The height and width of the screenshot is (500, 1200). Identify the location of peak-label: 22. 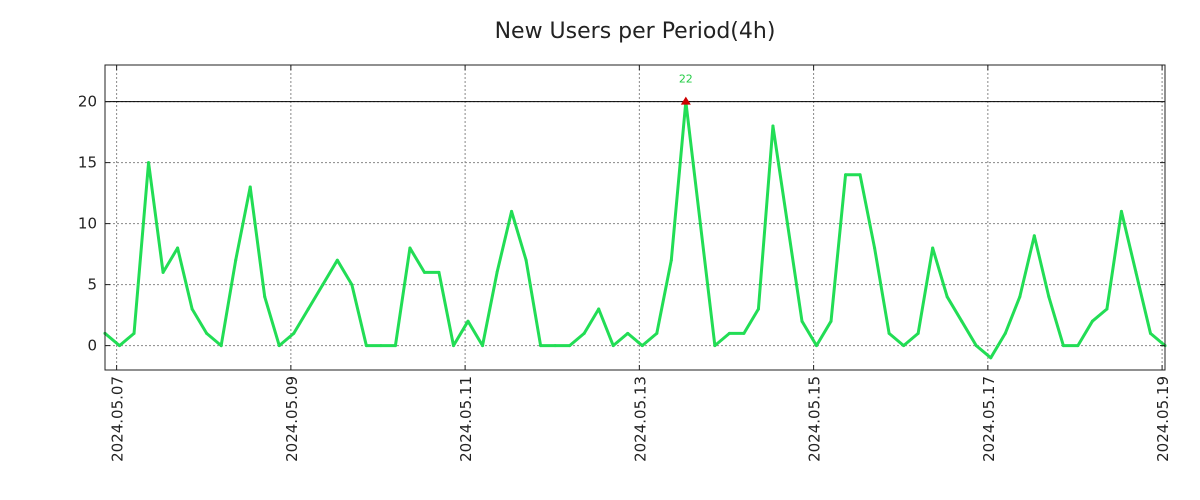
(686, 79).